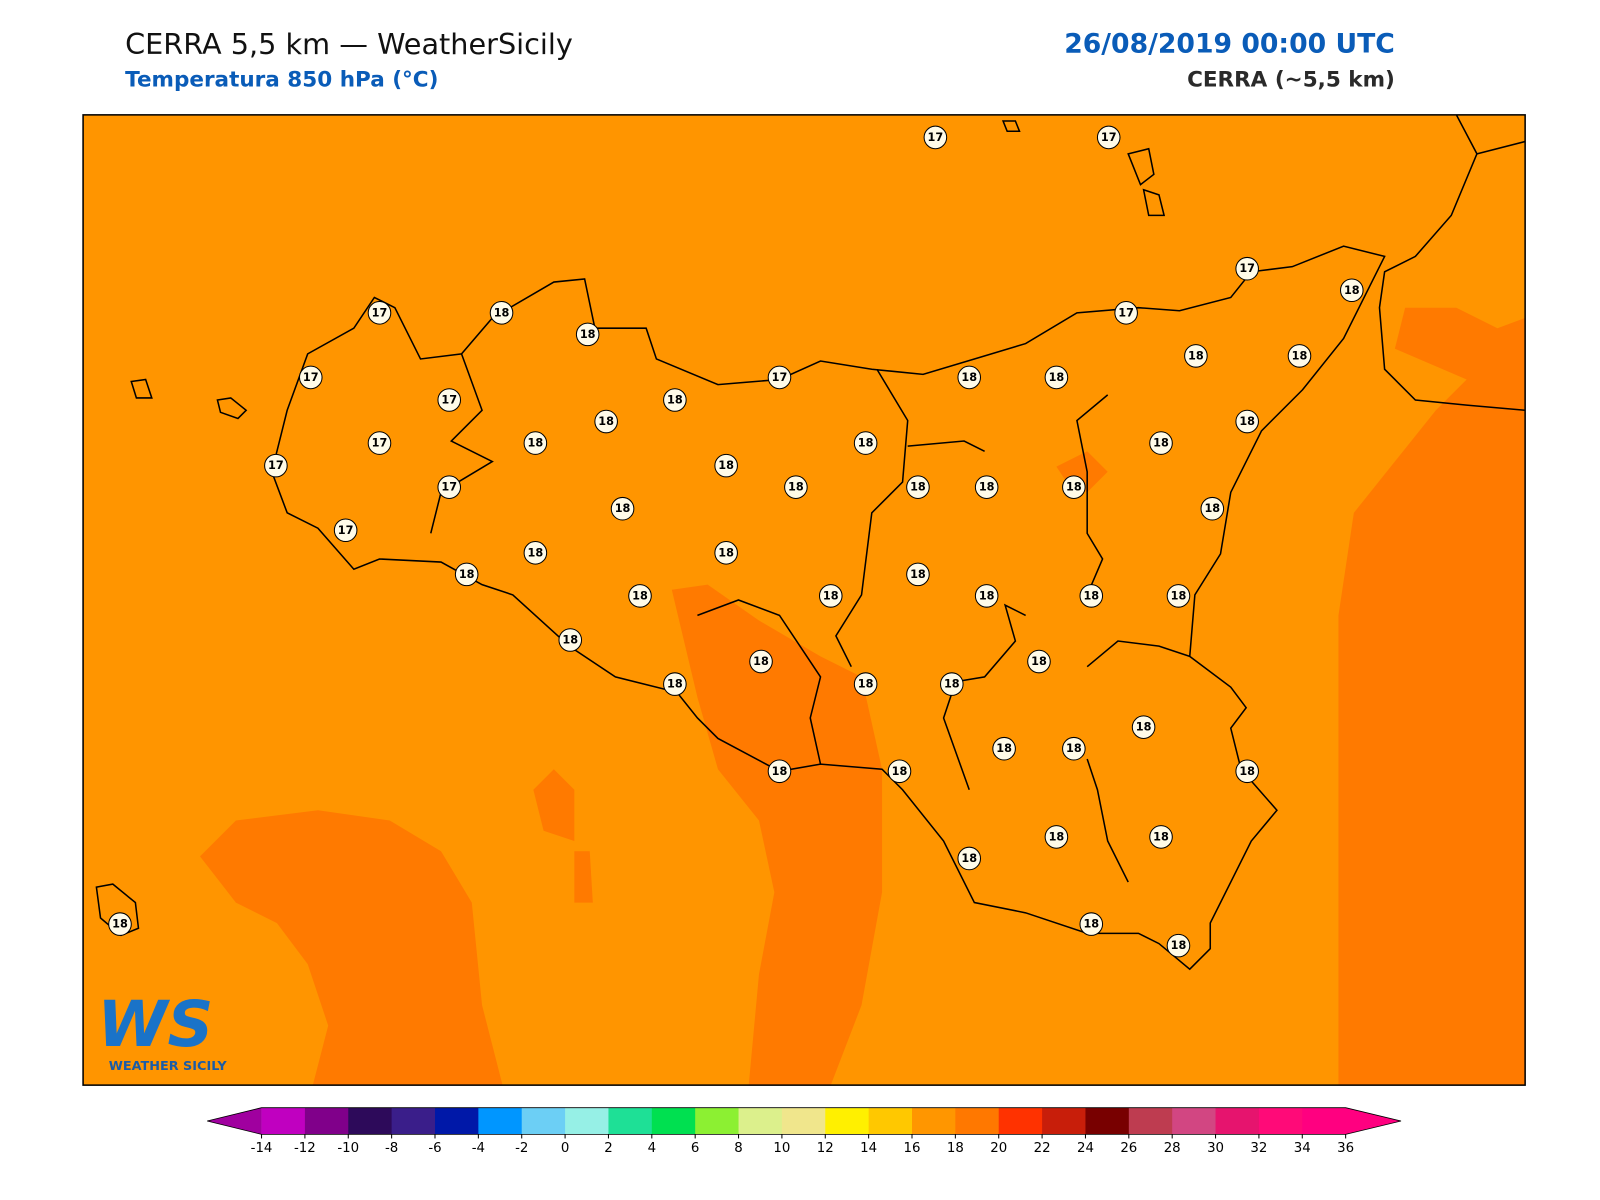 The width and height of the screenshot is (1600, 1200). I want to click on colorbar-over, so click(1373, 1121).